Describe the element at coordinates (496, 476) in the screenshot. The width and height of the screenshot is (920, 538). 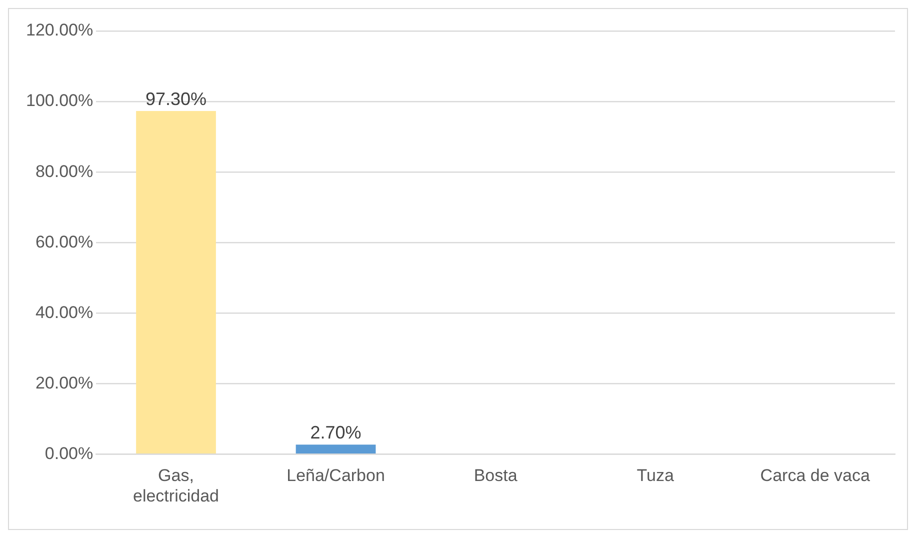
I see `x-tick-label: Bosta` at that location.